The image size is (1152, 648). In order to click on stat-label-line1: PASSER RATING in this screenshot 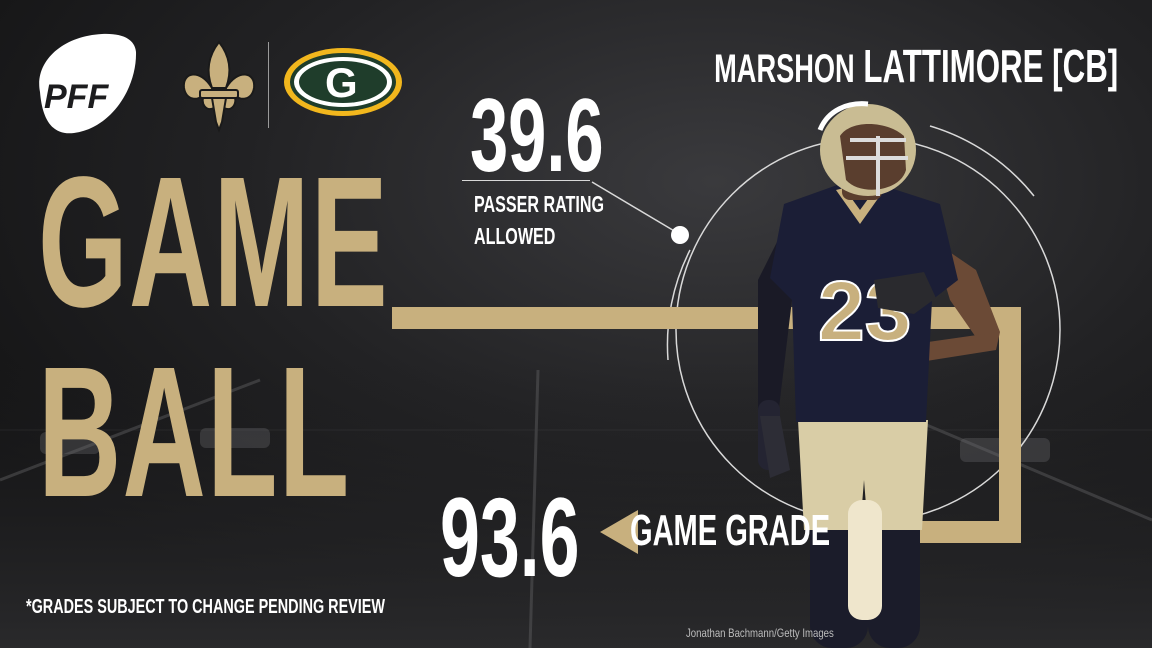, I will do `click(539, 204)`.